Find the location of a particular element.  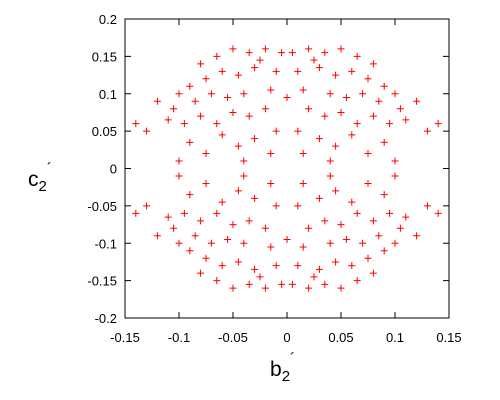

x-label-base: b is located at coordinates (276, 369).